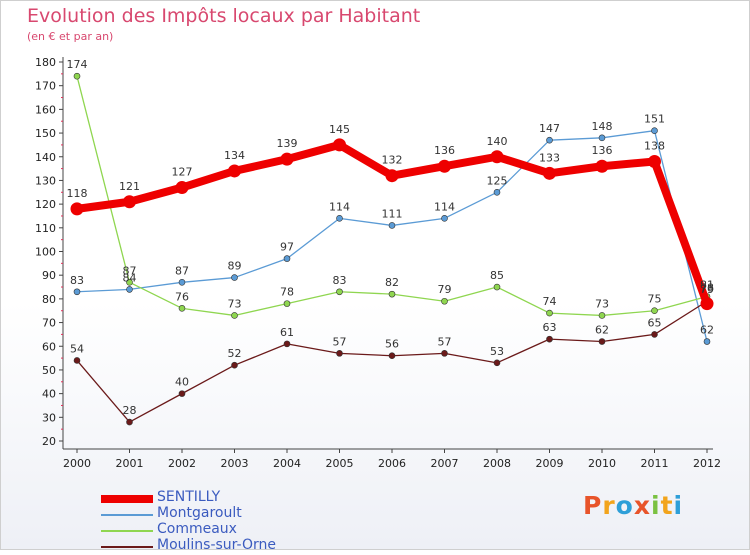  I want to click on logo-letter: P, so click(593, 505).